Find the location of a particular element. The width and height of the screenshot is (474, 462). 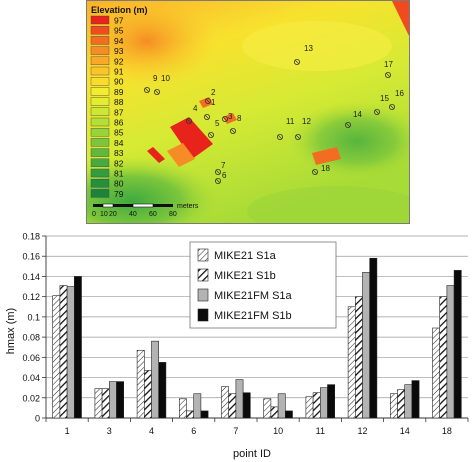

legend-entry-series-2: MIKE21 S1b is located at coordinates (245, 276).